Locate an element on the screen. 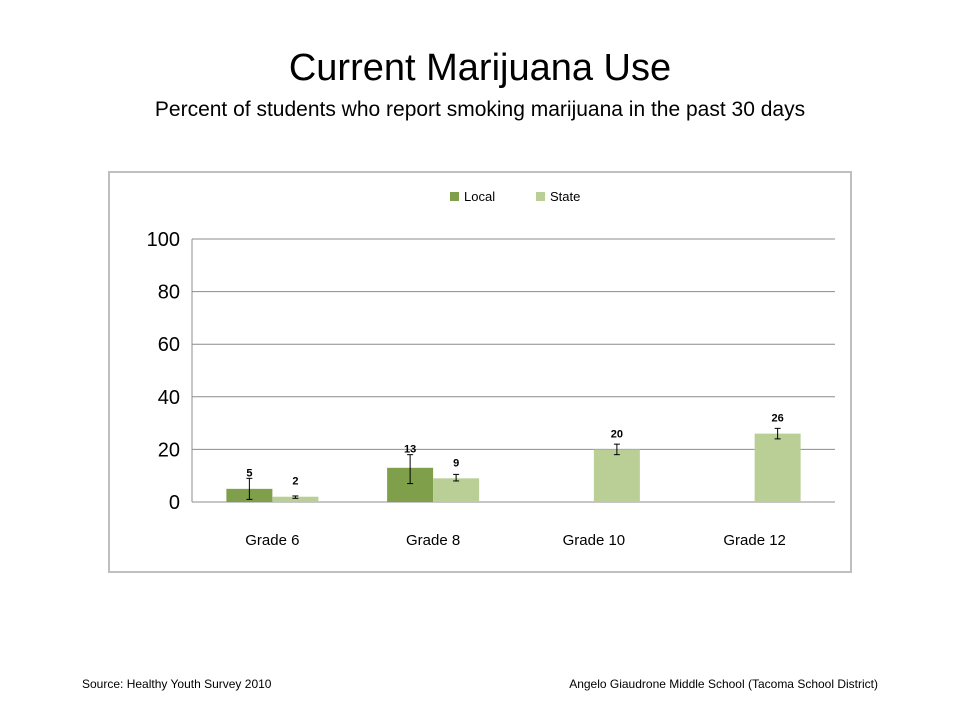 The width and height of the screenshot is (960, 720). data-label: 13 is located at coordinates (410, 450).